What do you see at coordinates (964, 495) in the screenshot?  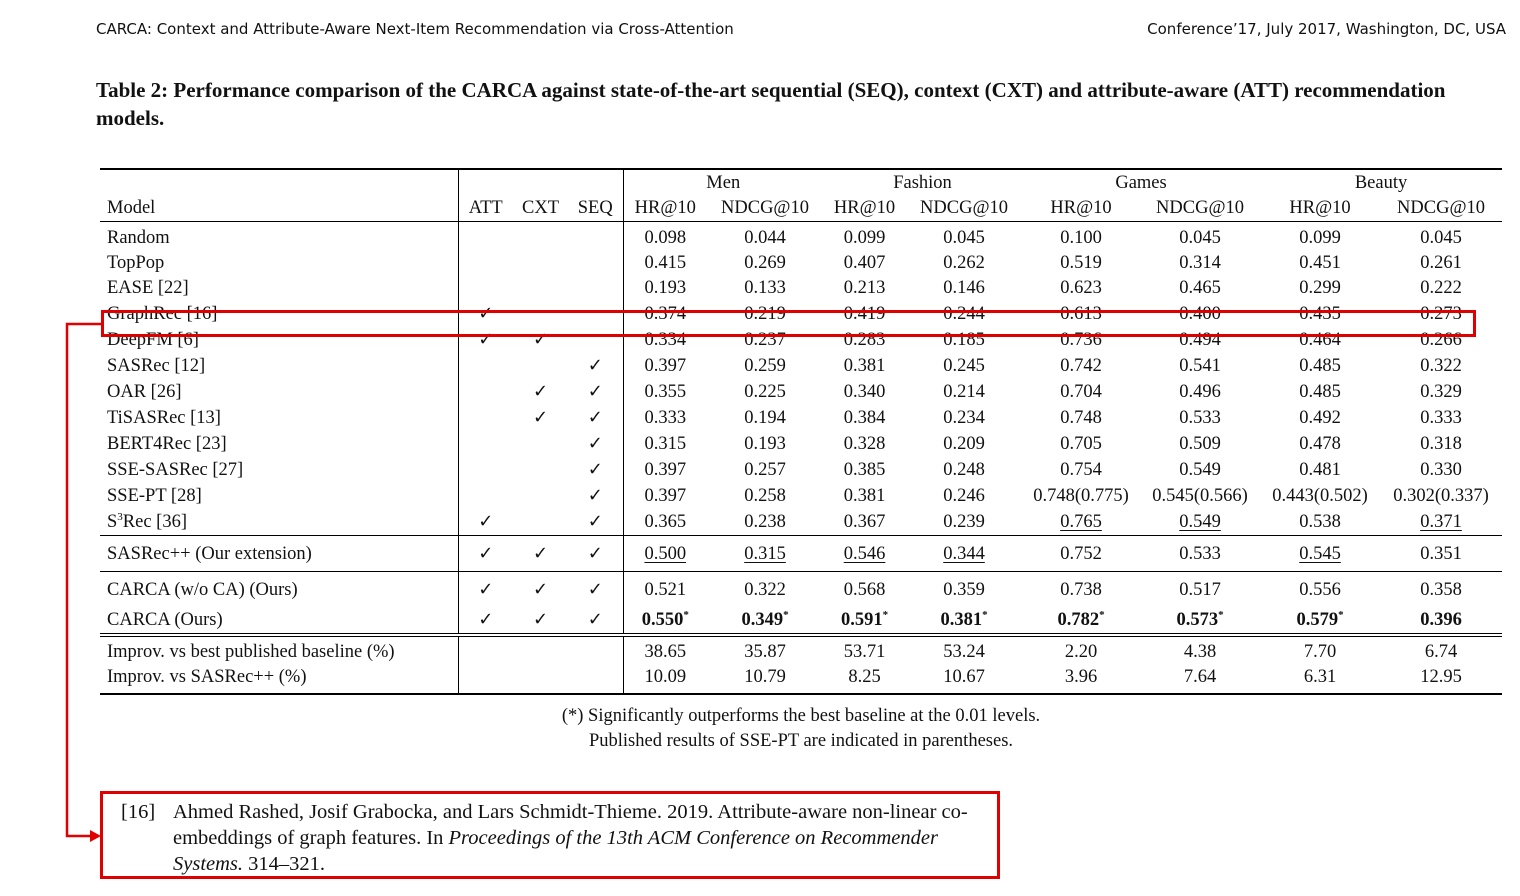 I see `metric-value-text: 0.246` at bounding box center [964, 495].